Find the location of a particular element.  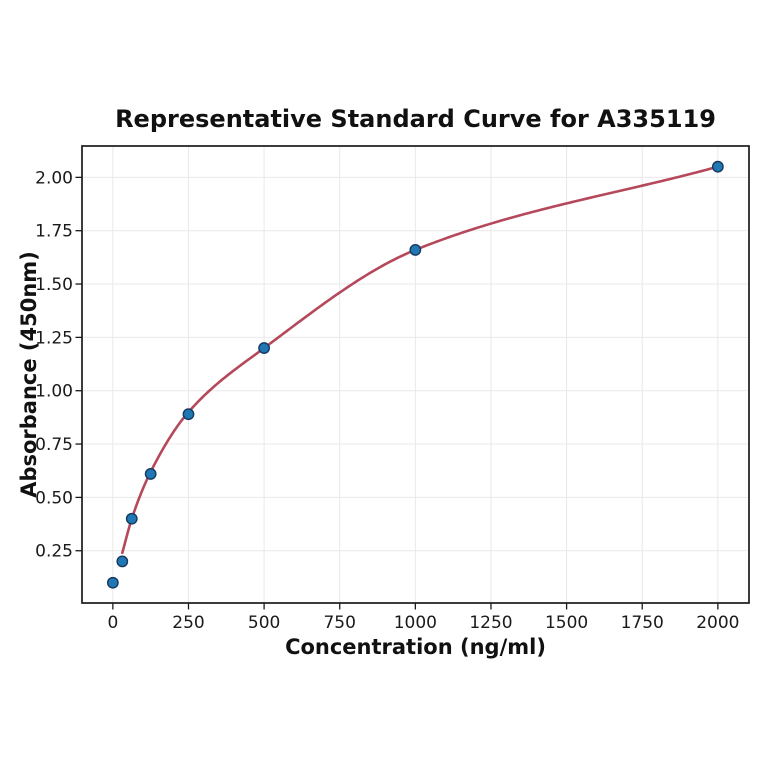

y-tick-label: 2.00 is located at coordinates (54, 178).